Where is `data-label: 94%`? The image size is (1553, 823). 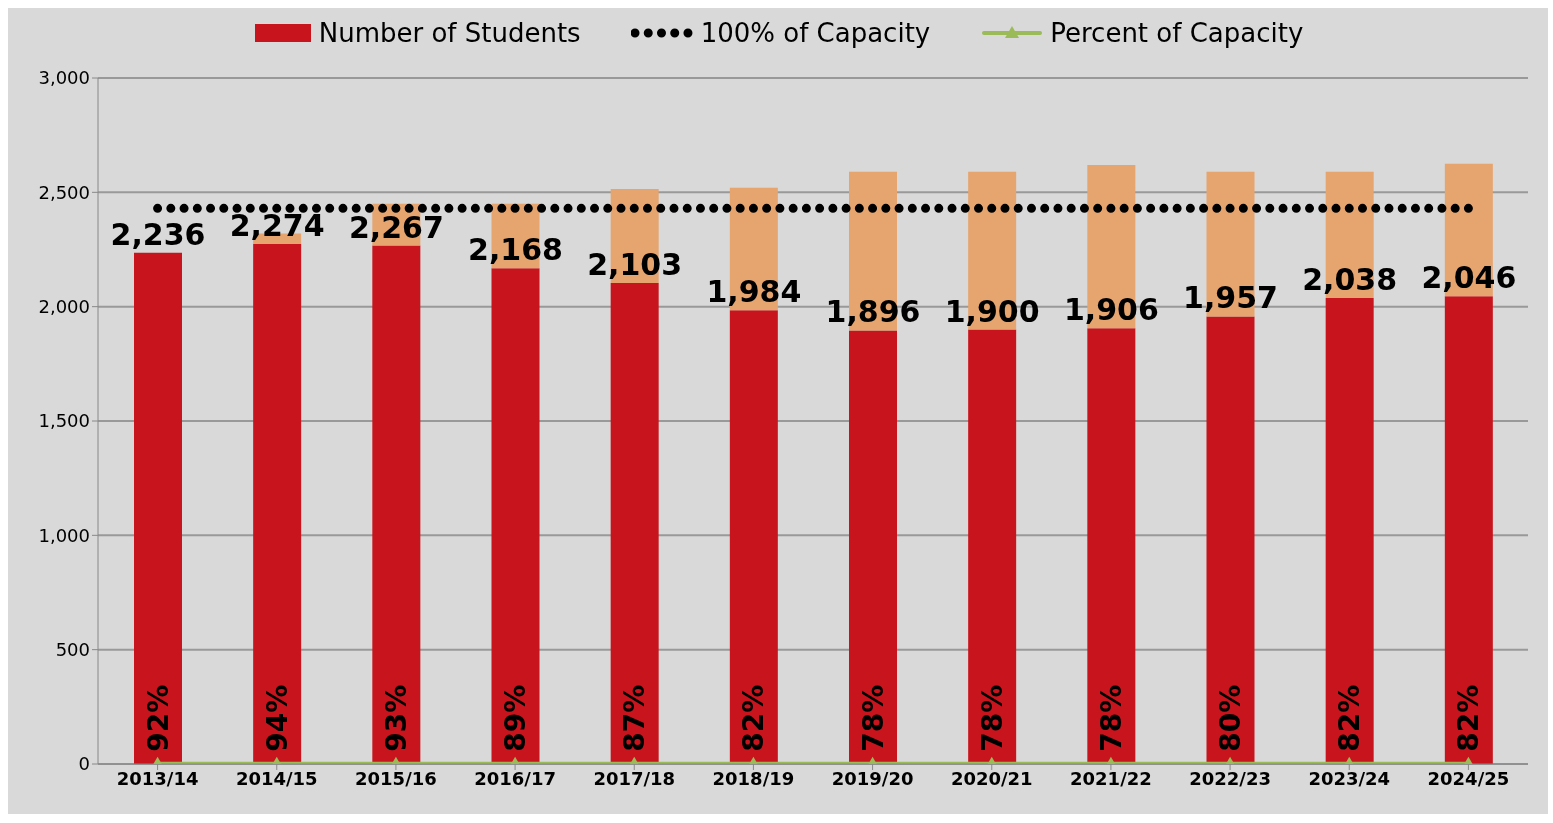
data-label: 94% is located at coordinates (277, 718).